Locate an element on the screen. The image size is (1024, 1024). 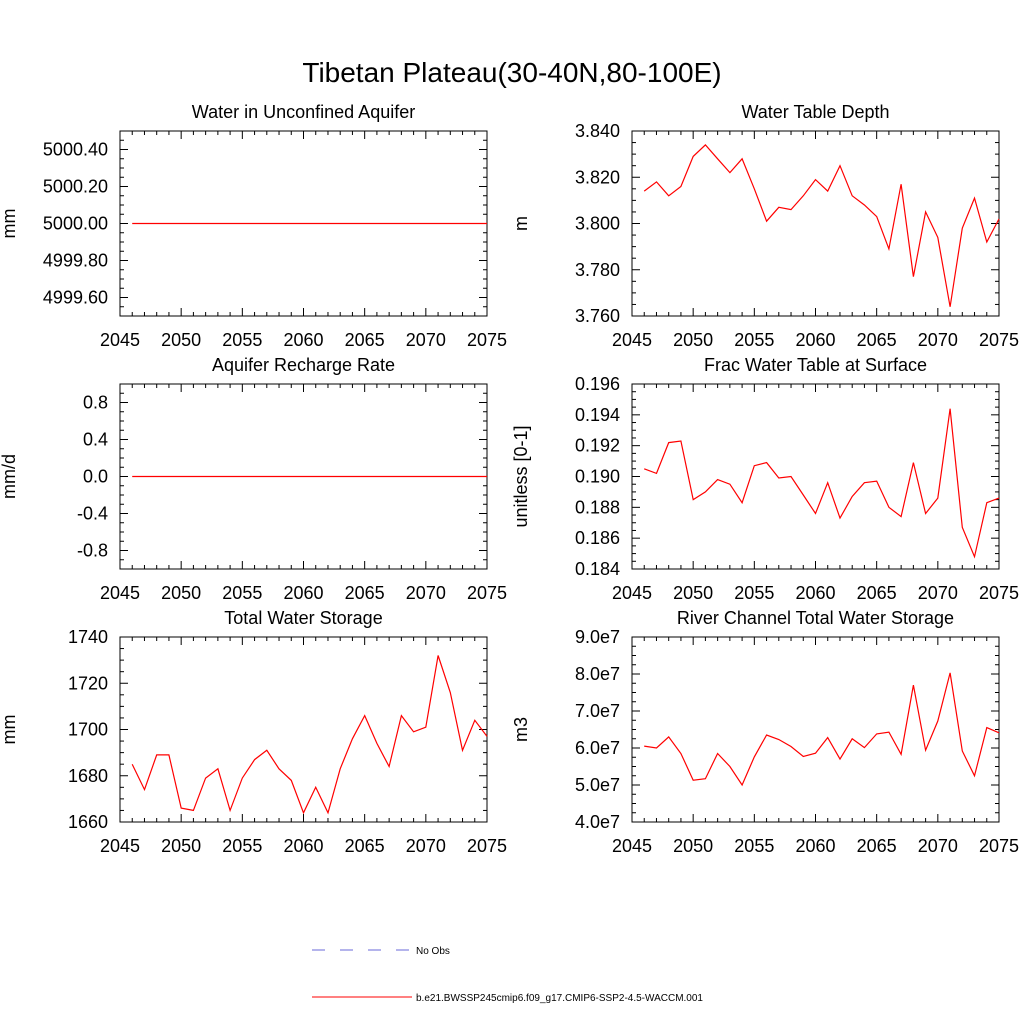
y-tick-label: 4999.60 is located at coordinates (75, 298).